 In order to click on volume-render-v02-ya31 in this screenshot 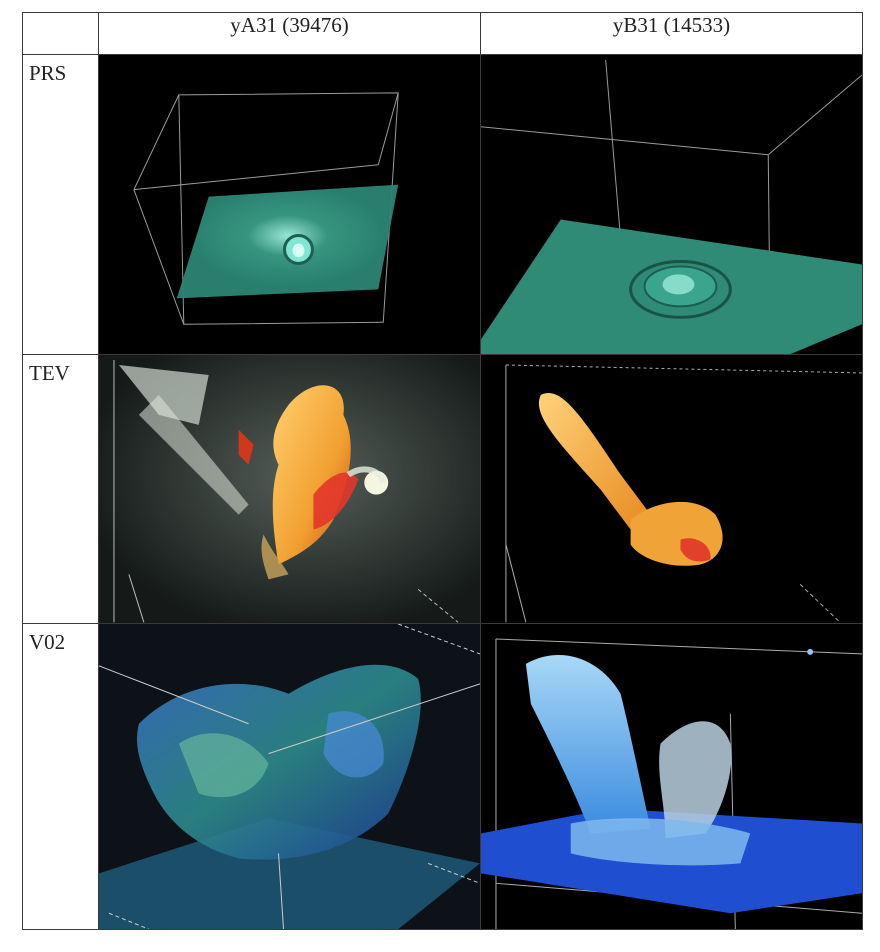, I will do `click(289, 776)`.